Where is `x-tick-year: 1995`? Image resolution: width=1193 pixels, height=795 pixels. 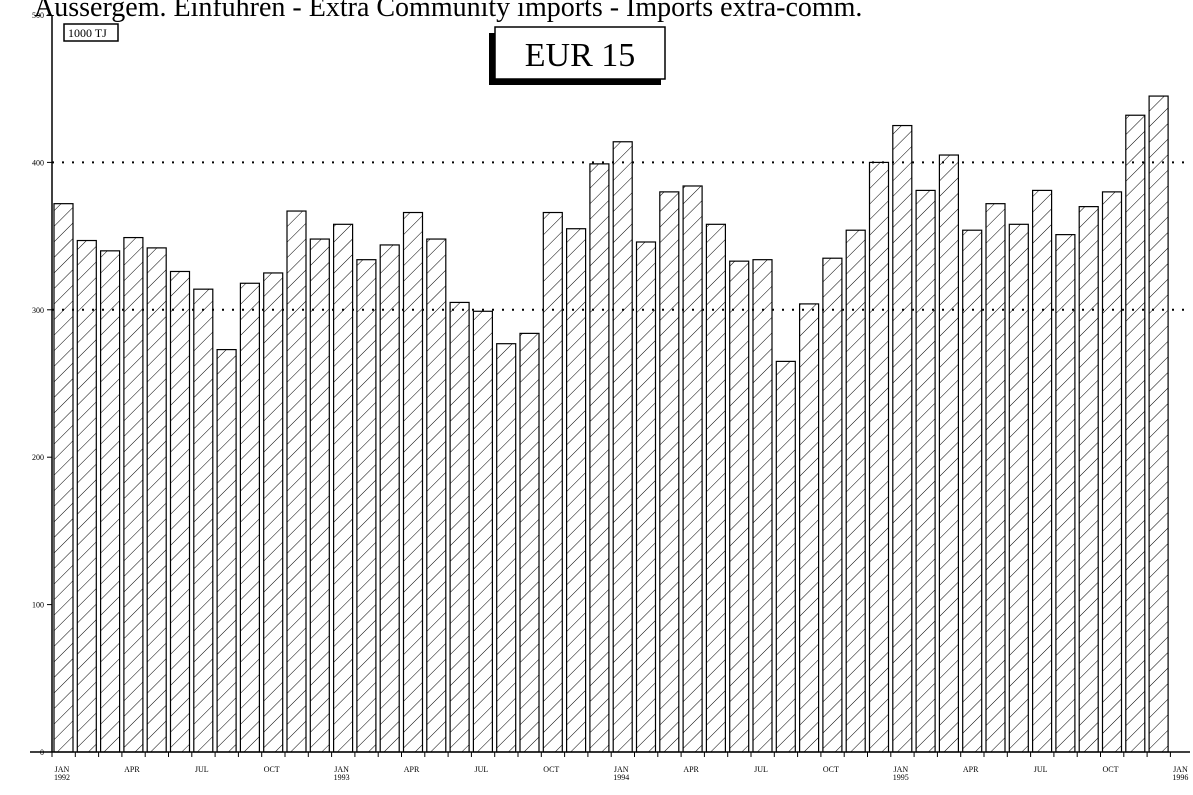
x-tick-year: 1995 is located at coordinates (901, 777).